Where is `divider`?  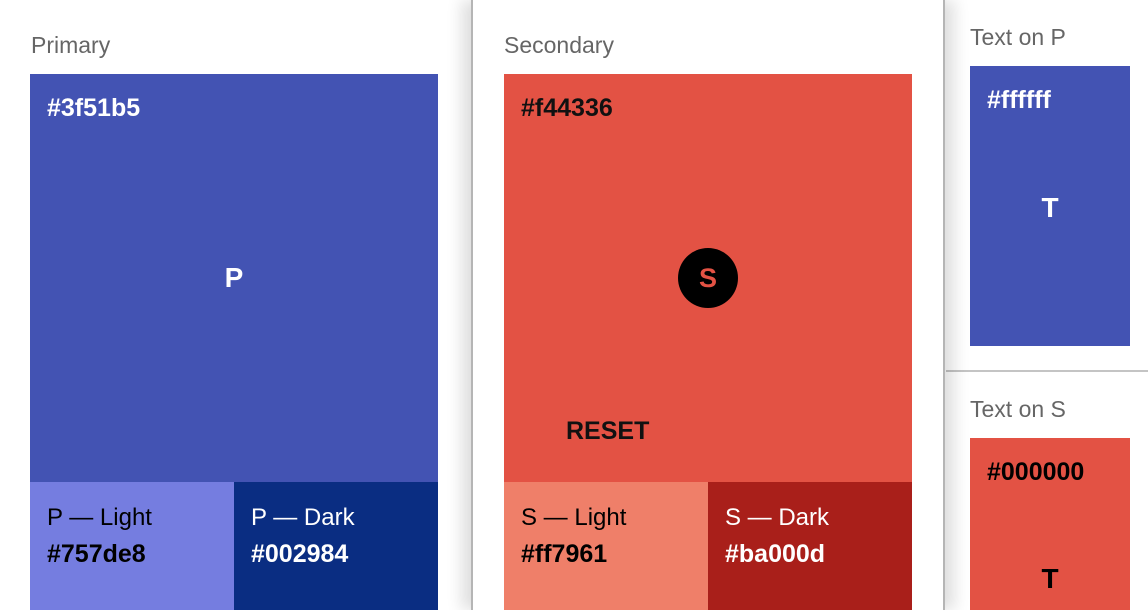
divider is located at coordinates (1047, 371).